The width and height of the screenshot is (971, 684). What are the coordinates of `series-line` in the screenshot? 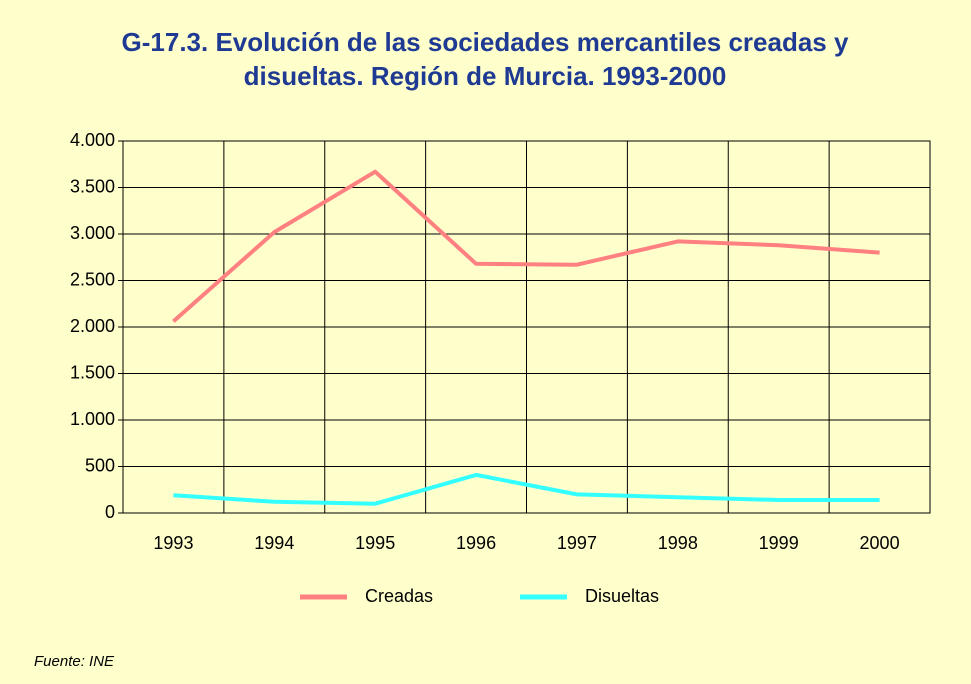 It's located at (526, 489).